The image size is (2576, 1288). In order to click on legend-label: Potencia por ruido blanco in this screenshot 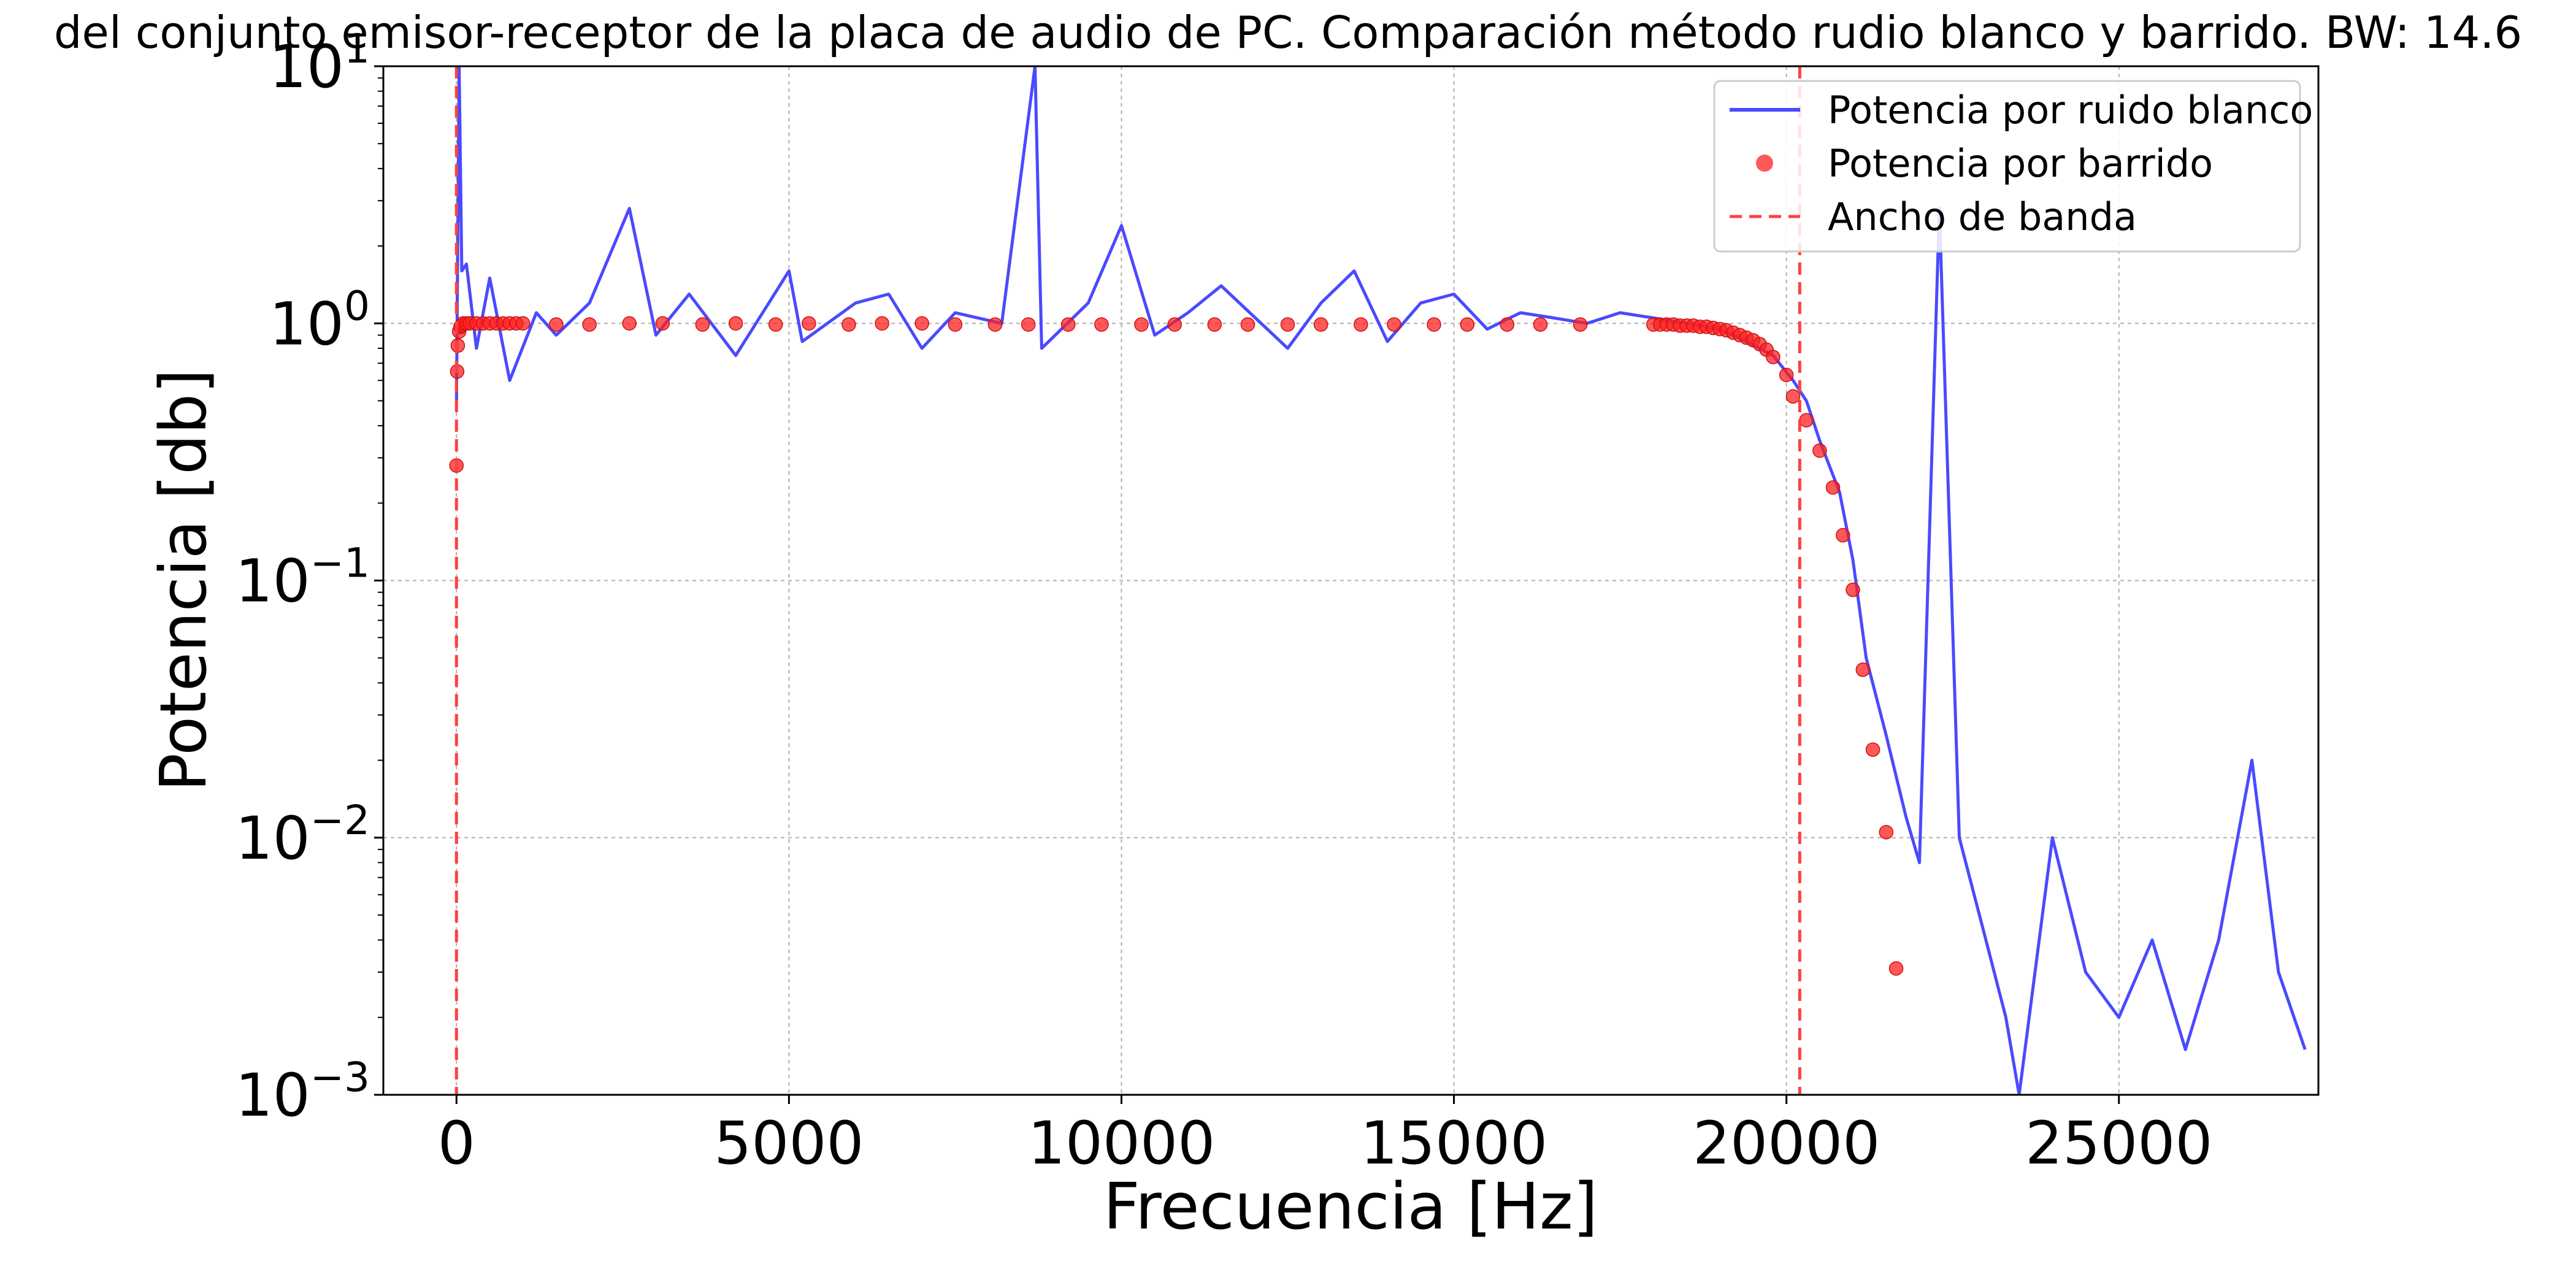, I will do `click(2070, 110)`.